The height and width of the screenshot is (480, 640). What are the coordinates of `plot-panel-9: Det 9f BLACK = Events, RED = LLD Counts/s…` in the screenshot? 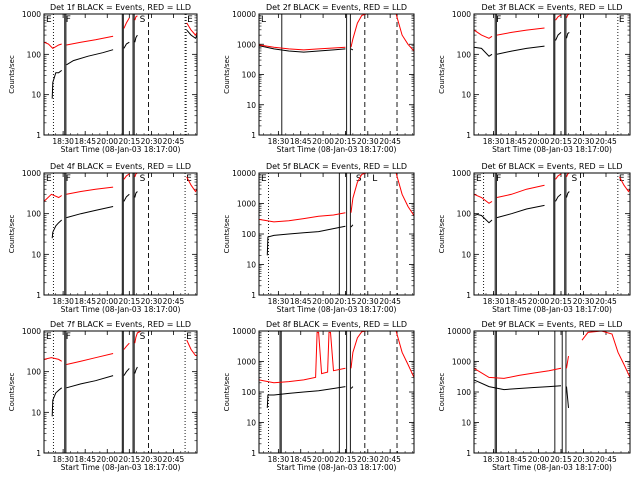 It's located at (534, 396).